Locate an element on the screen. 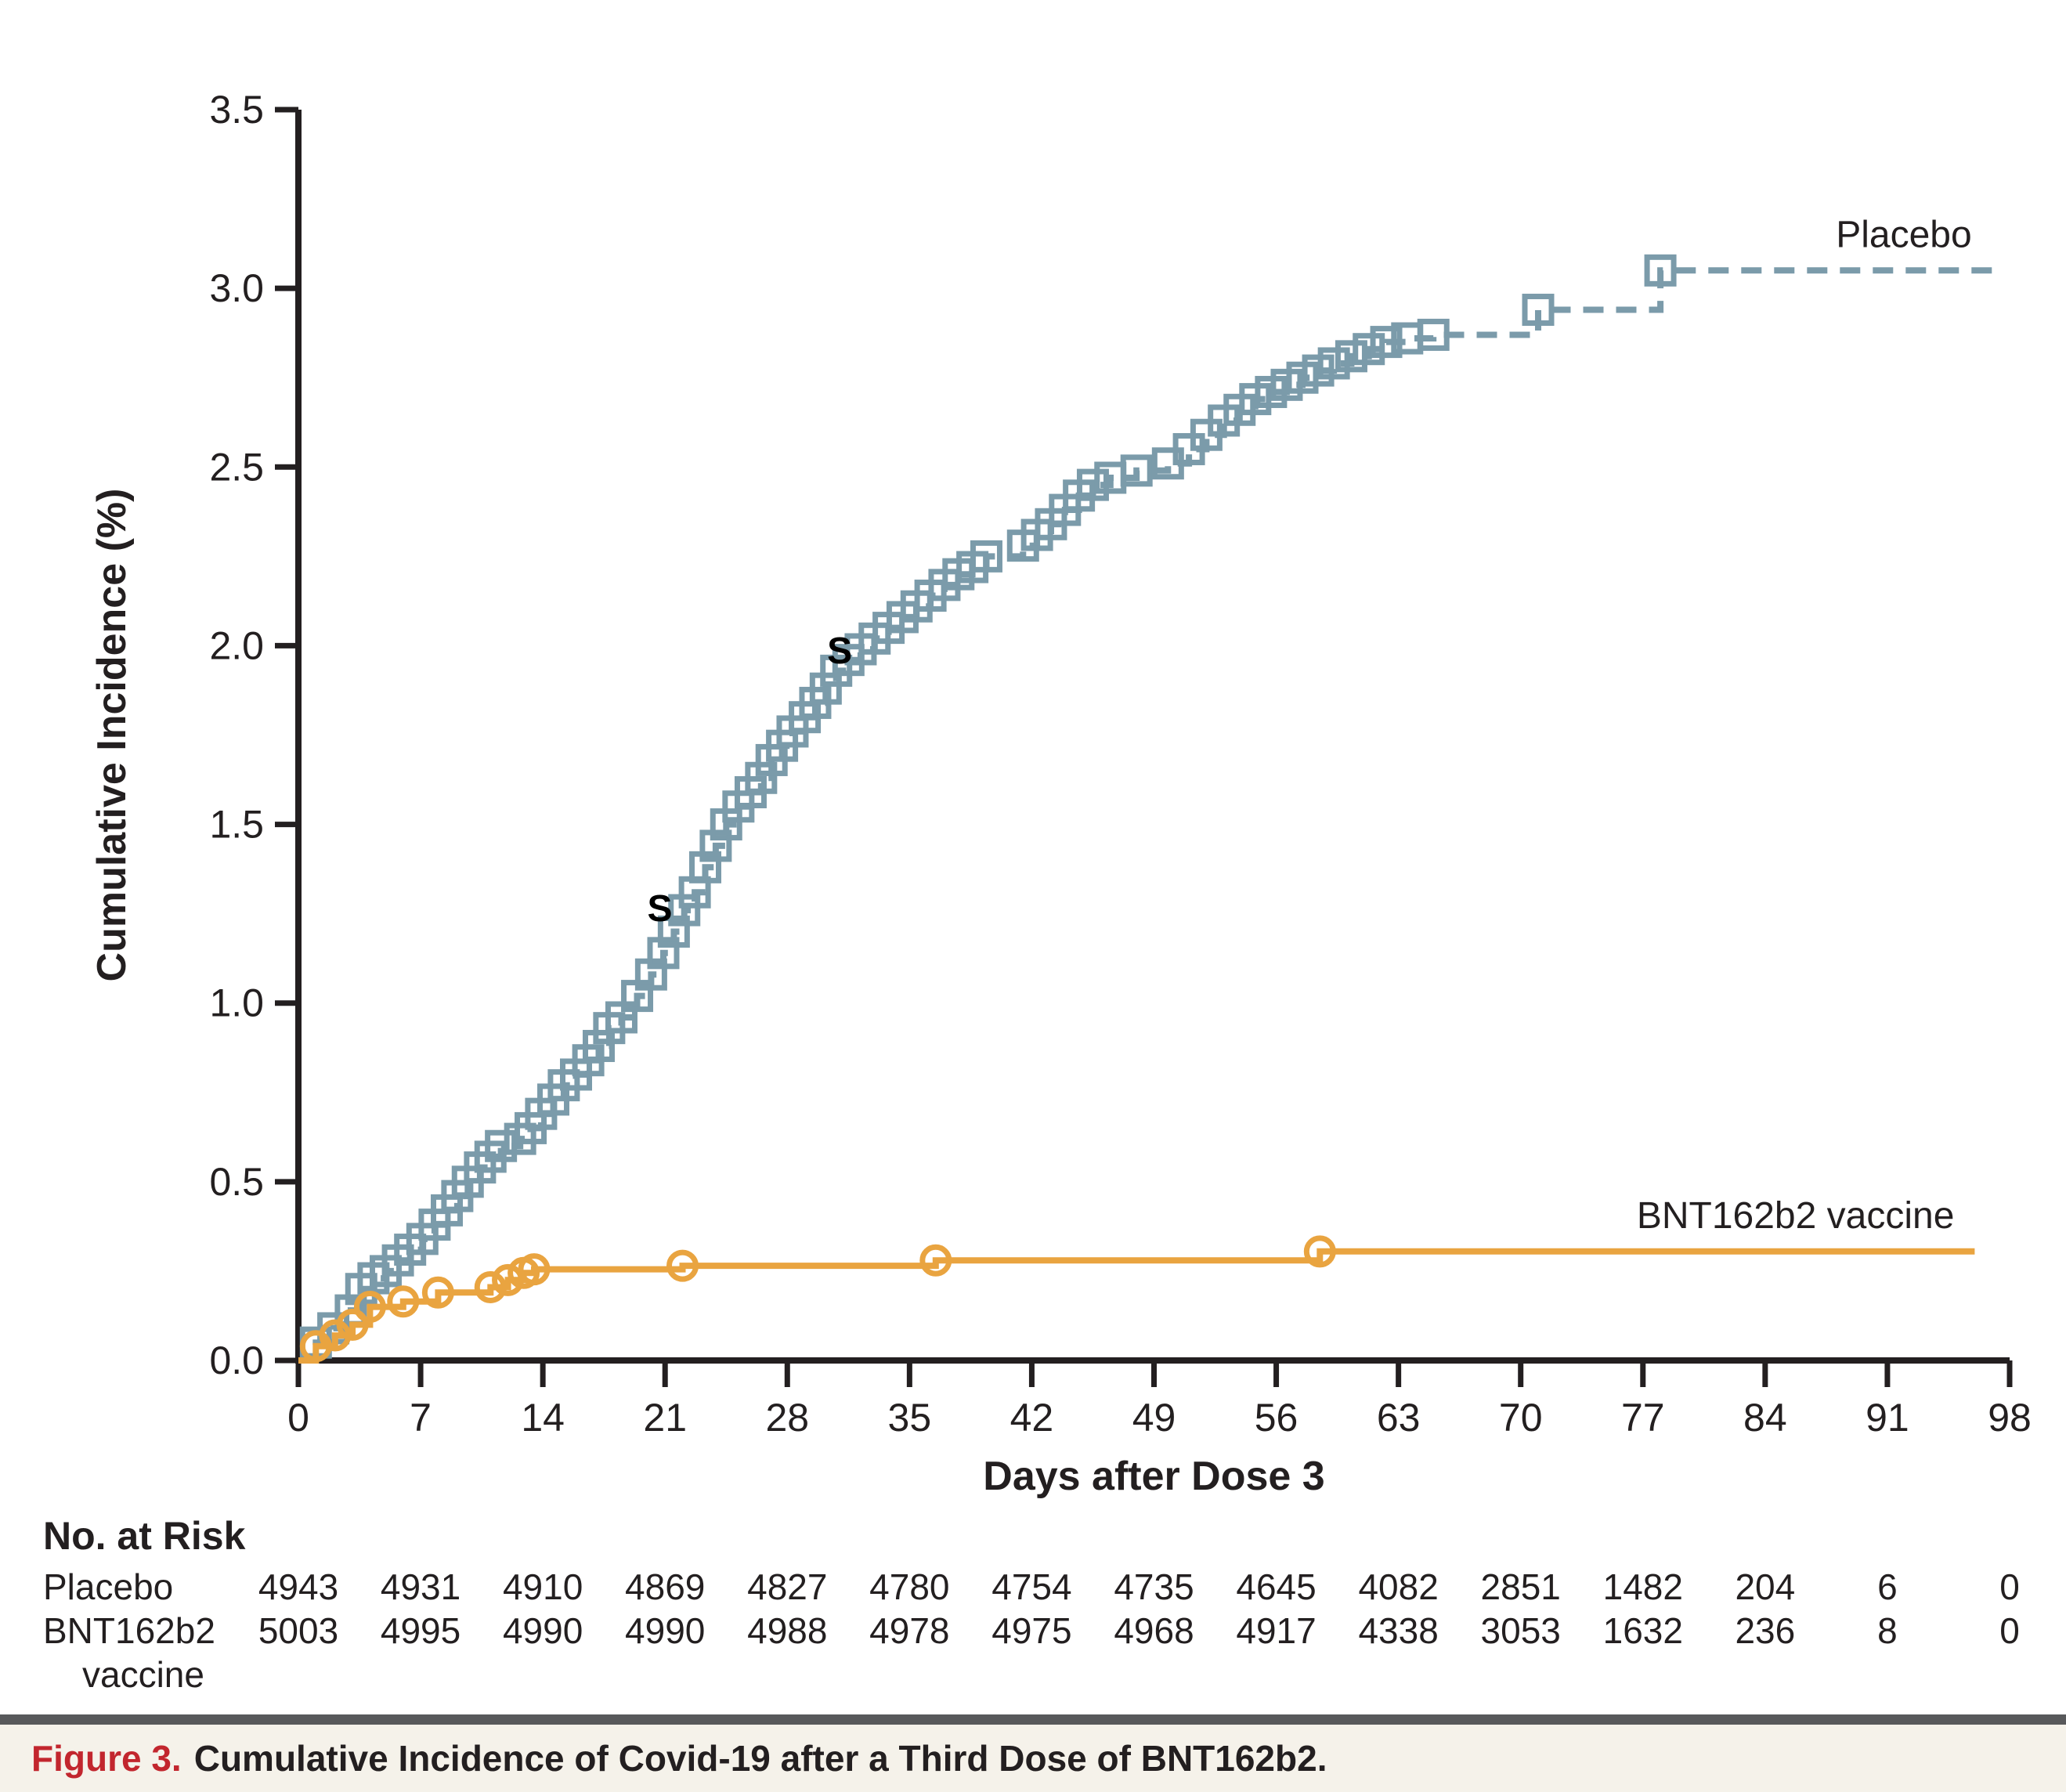 Image resolution: width=2066 pixels, height=1792 pixels. x-tick-label: 14 is located at coordinates (543, 1418).